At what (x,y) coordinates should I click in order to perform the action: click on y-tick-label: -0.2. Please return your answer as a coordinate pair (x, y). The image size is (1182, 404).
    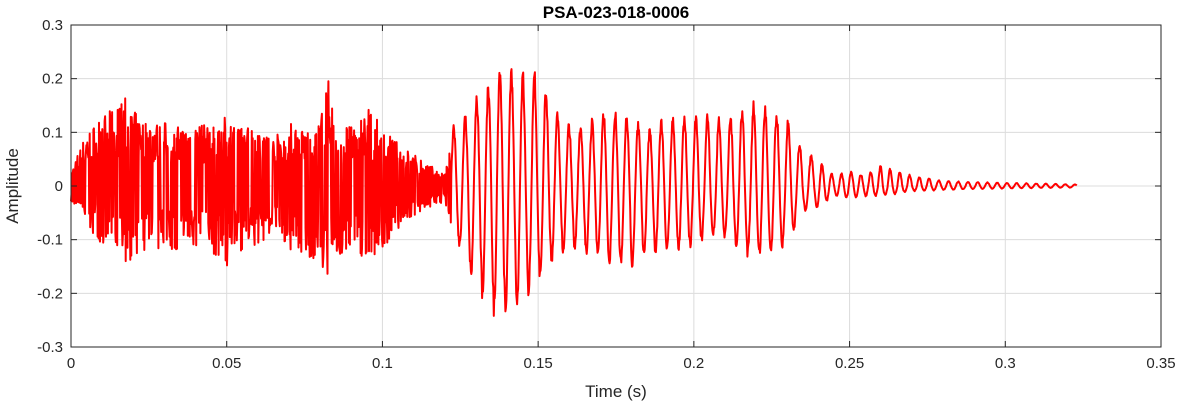
    Looking at the image, I should click on (50, 293).